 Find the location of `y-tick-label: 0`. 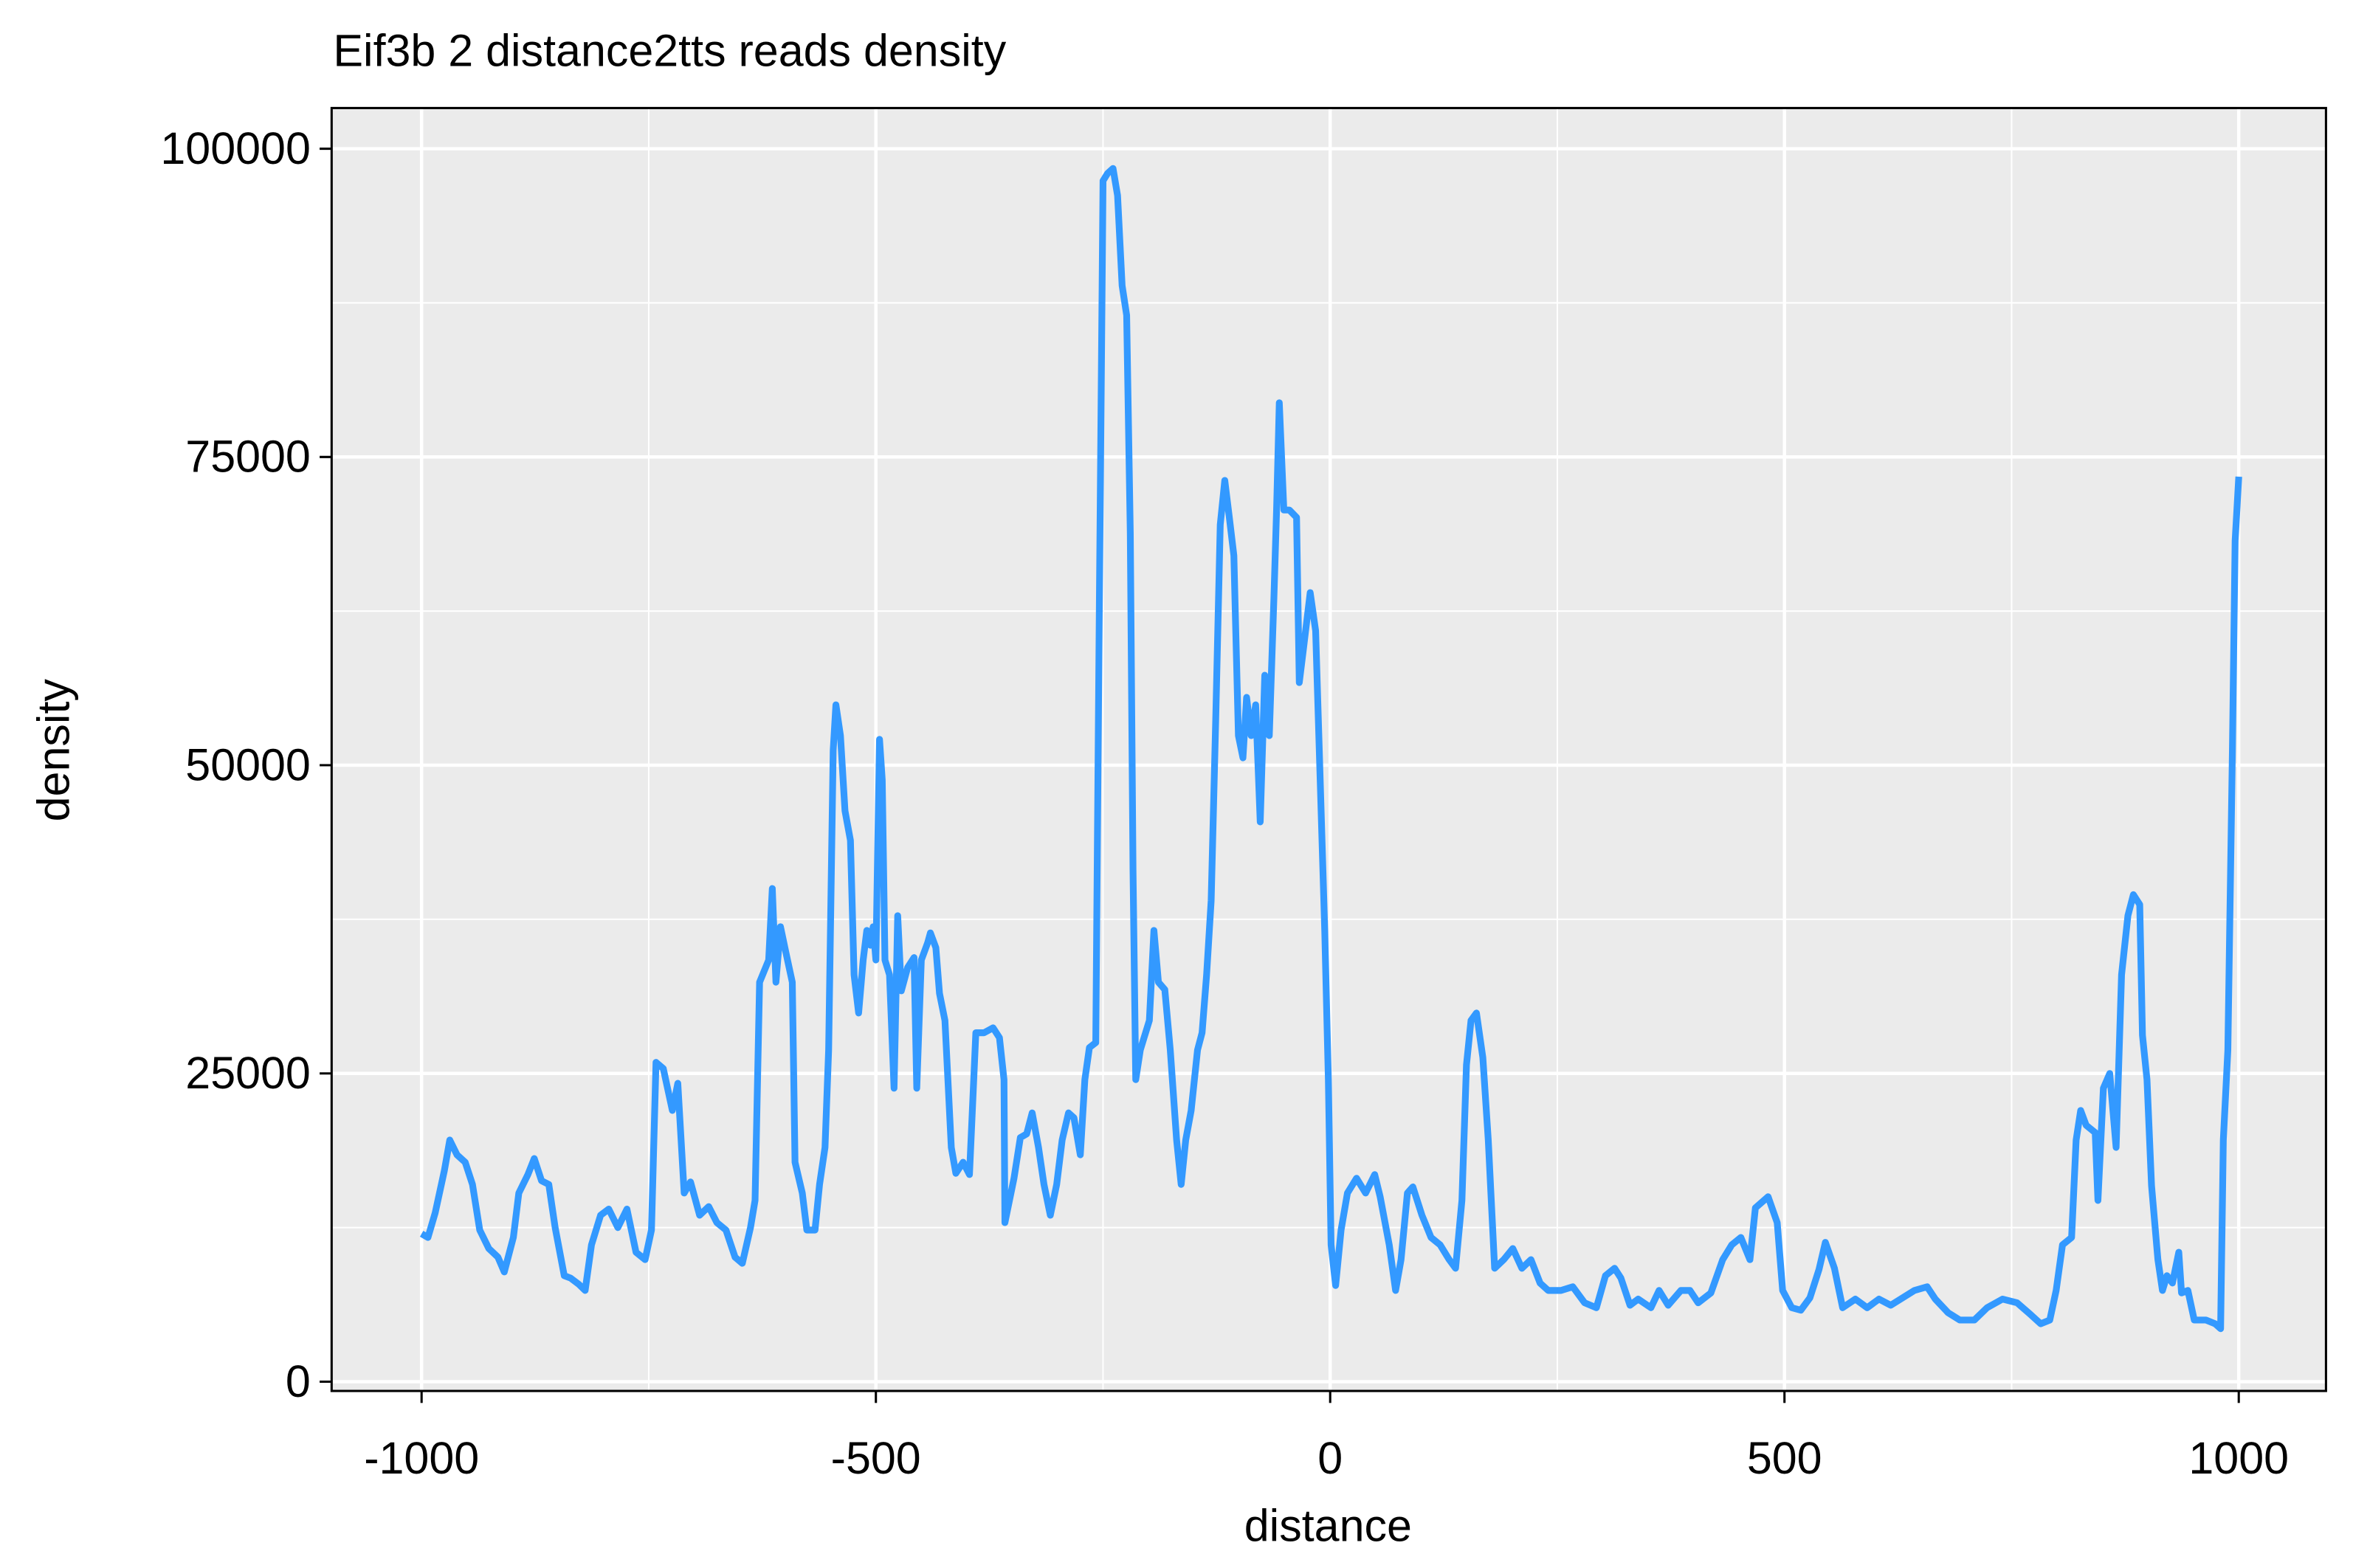

y-tick-label: 0 is located at coordinates (298, 1381).